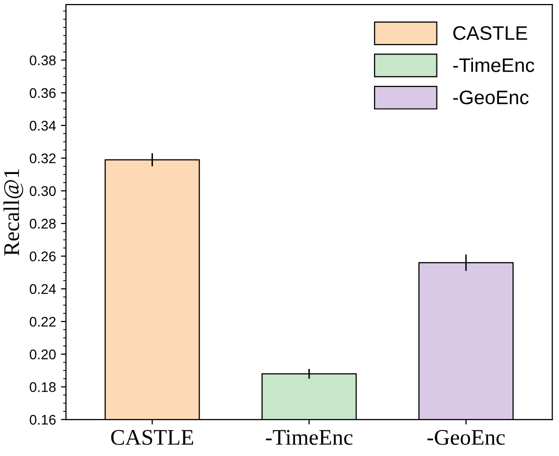  I want to click on y-axis-title: Recall@1, so click(14, 212).